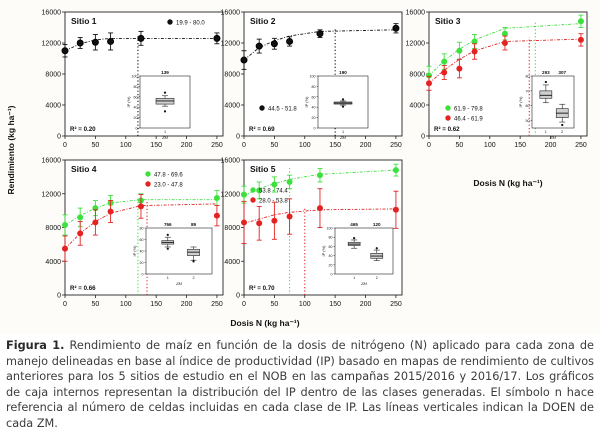 The height and width of the screenshot is (434, 600). I want to click on inset-n-label: 465, so click(354, 224).